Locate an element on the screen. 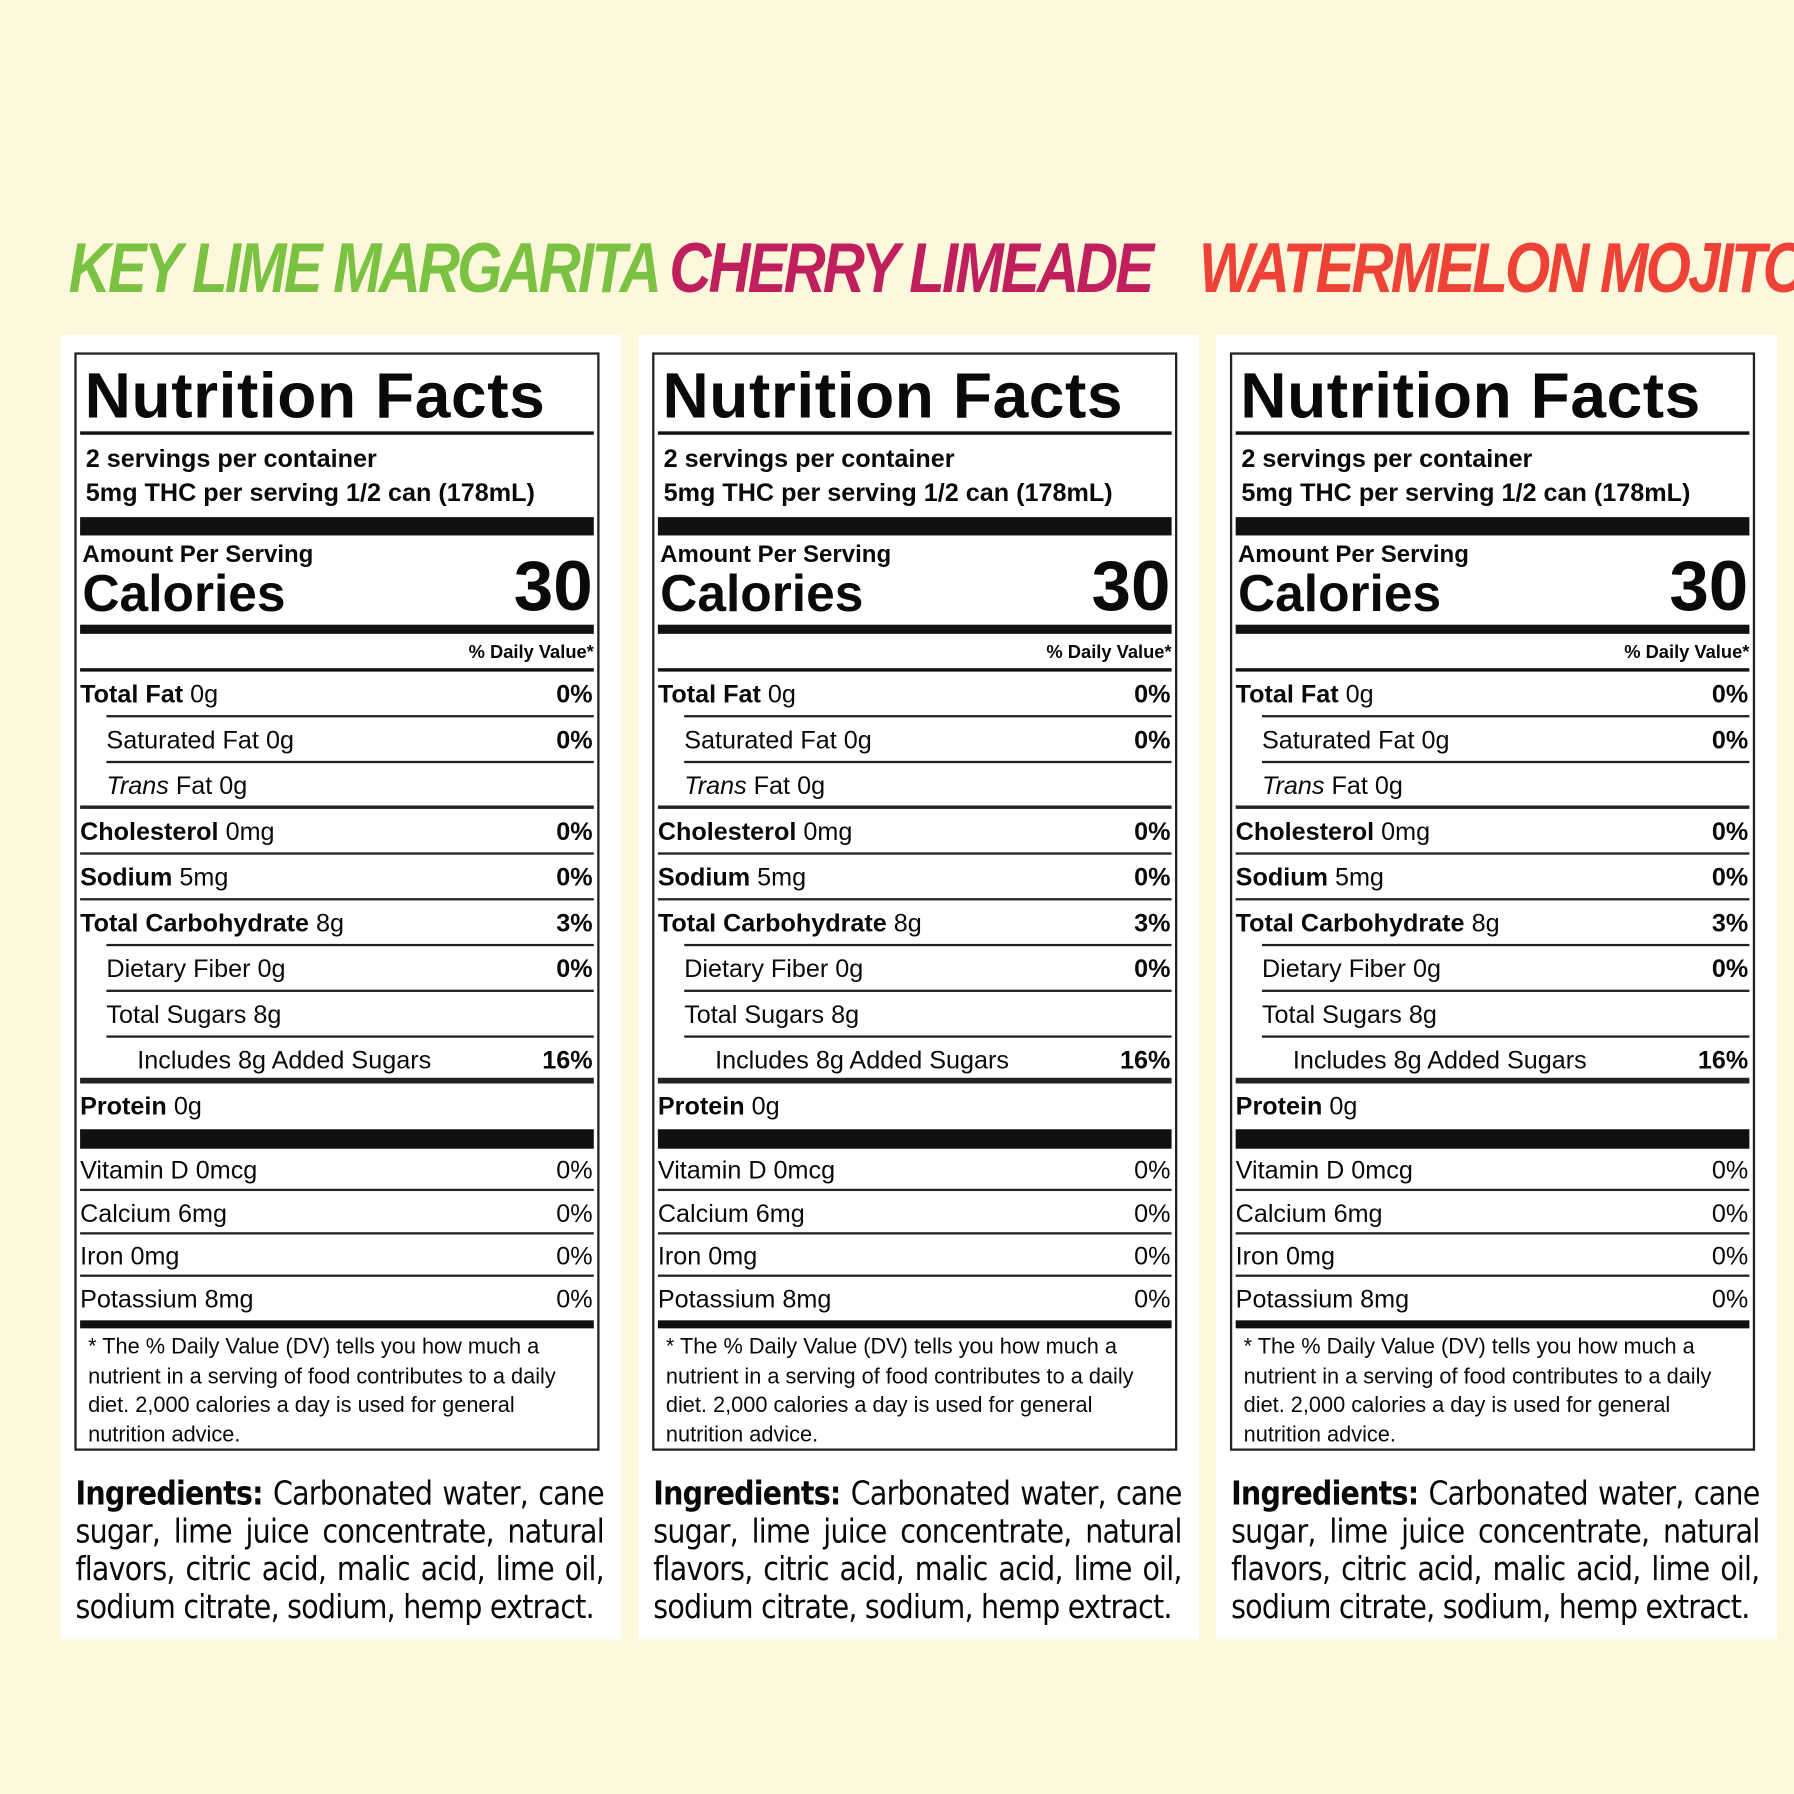 The image size is (1794, 1794). nutrient-row-total-carbohydrate: Total Carbohydrate 8g 3% is located at coordinates (914, 923).